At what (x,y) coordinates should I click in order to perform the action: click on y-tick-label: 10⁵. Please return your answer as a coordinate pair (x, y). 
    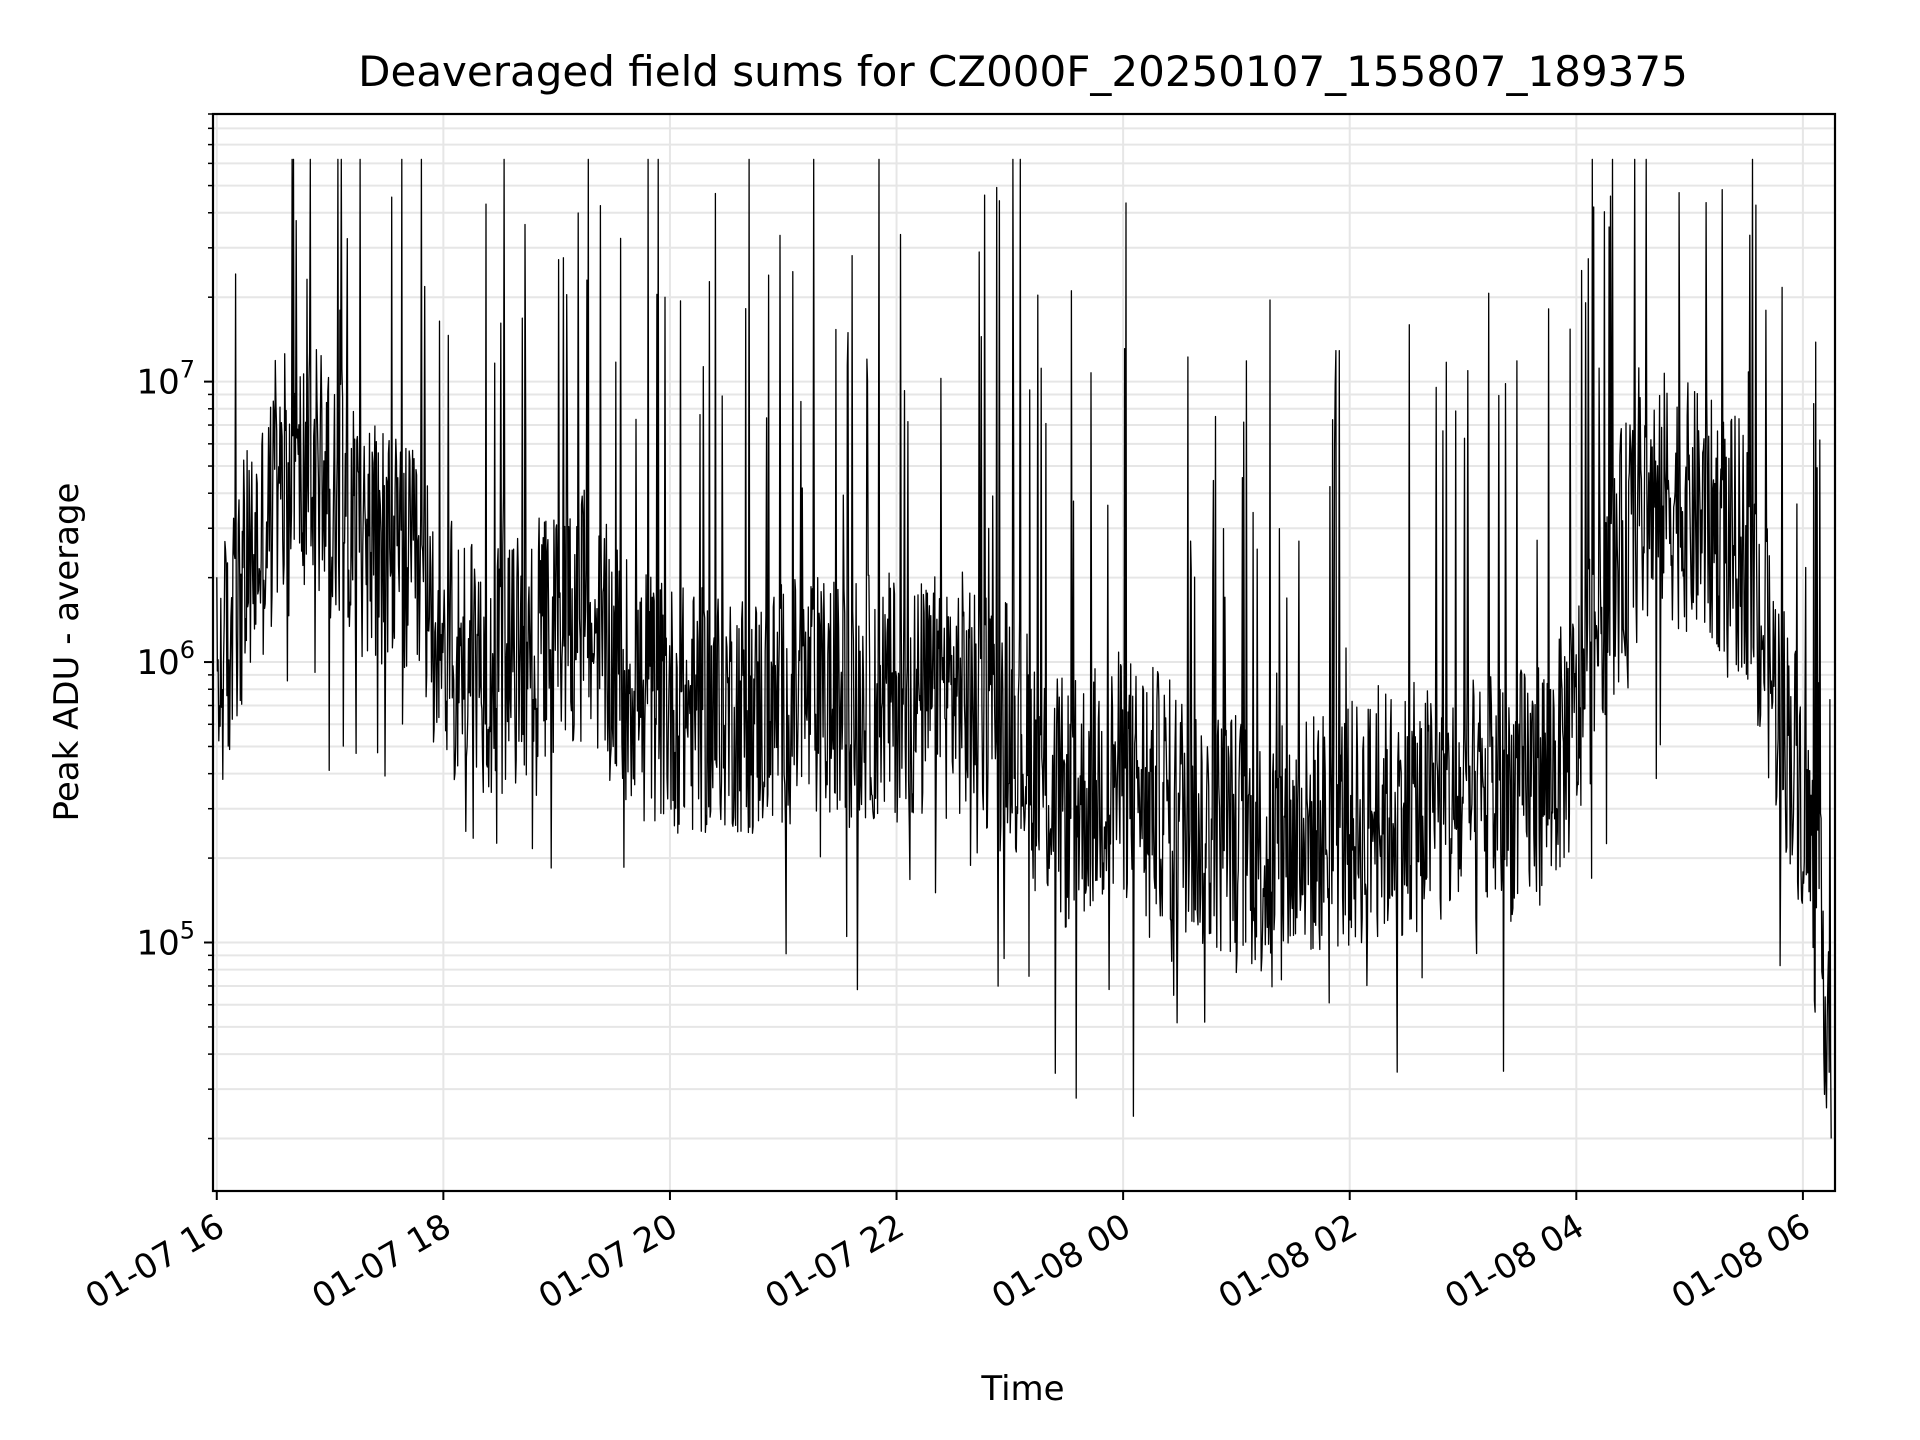
    Looking at the image, I should click on (165, 940).